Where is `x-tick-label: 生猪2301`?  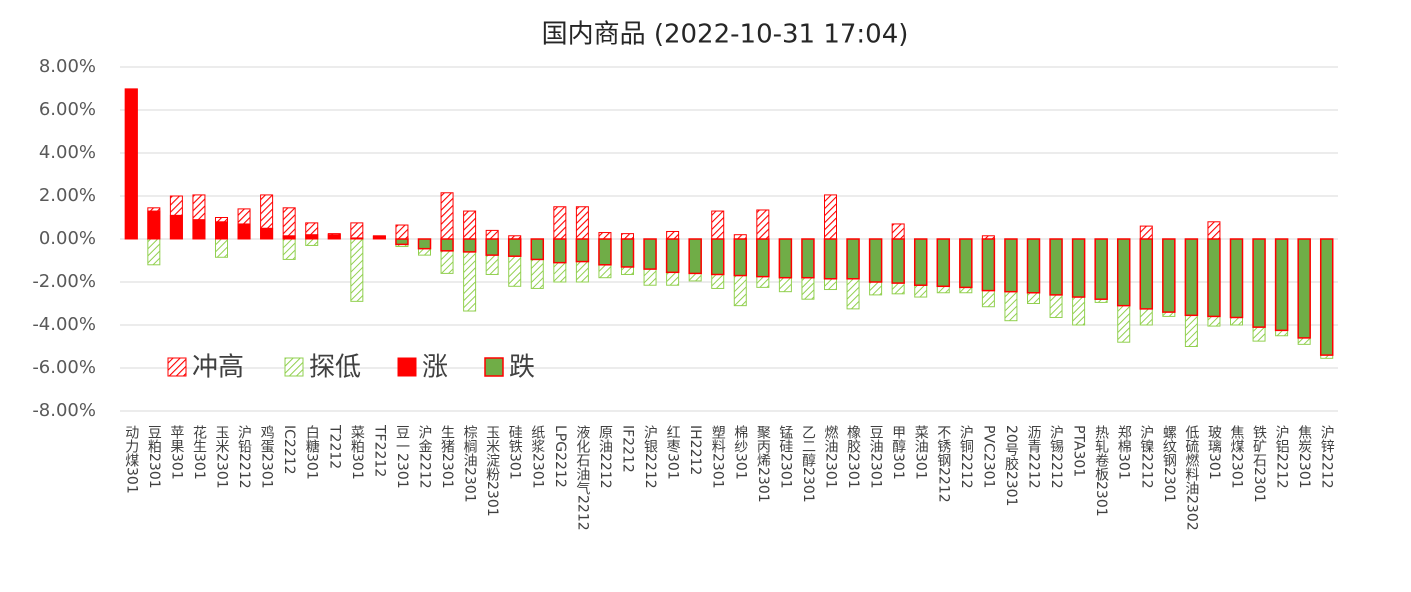
x-tick-label: 生猪2301 is located at coordinates (447, 457).